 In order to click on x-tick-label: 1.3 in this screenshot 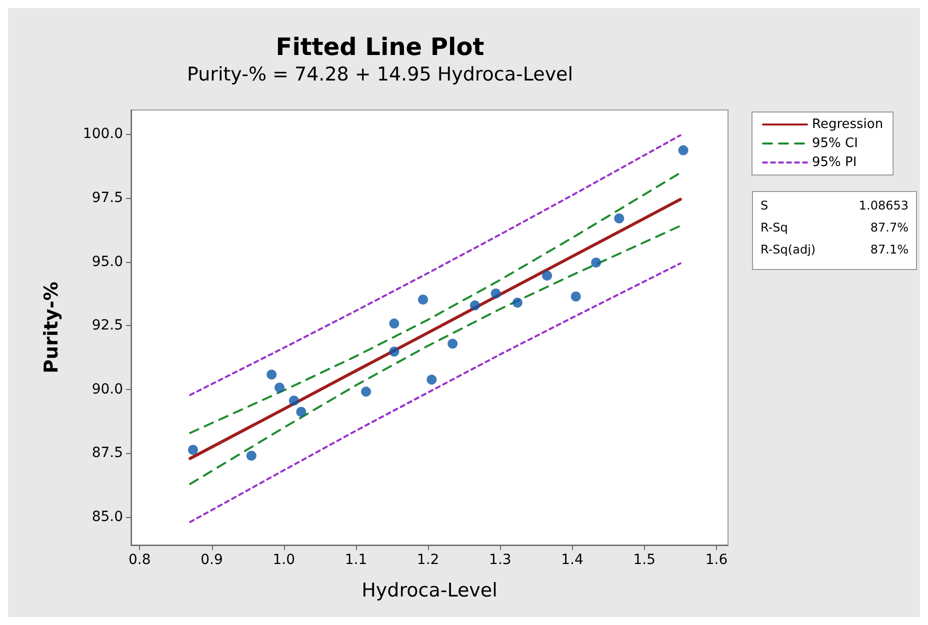, I will do `click(500, 560)`.